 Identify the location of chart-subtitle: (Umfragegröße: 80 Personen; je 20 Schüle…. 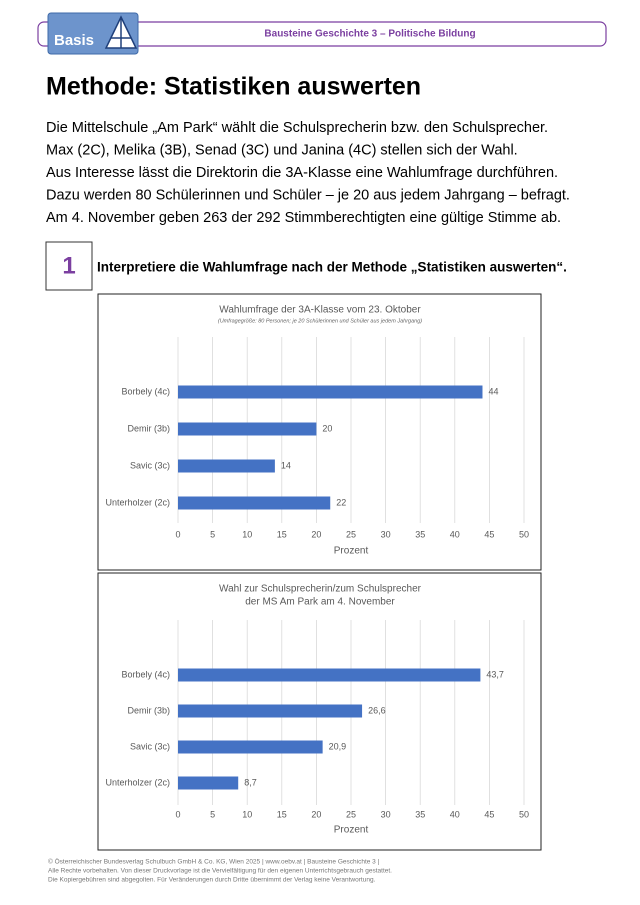
(320, 321).